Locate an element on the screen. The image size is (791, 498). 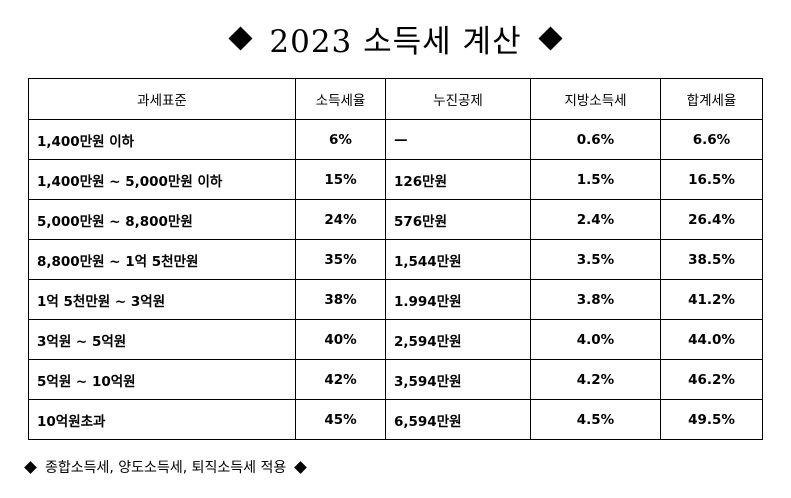
cell-deduction: 1.994만원 is located at coordinates (458, 299).